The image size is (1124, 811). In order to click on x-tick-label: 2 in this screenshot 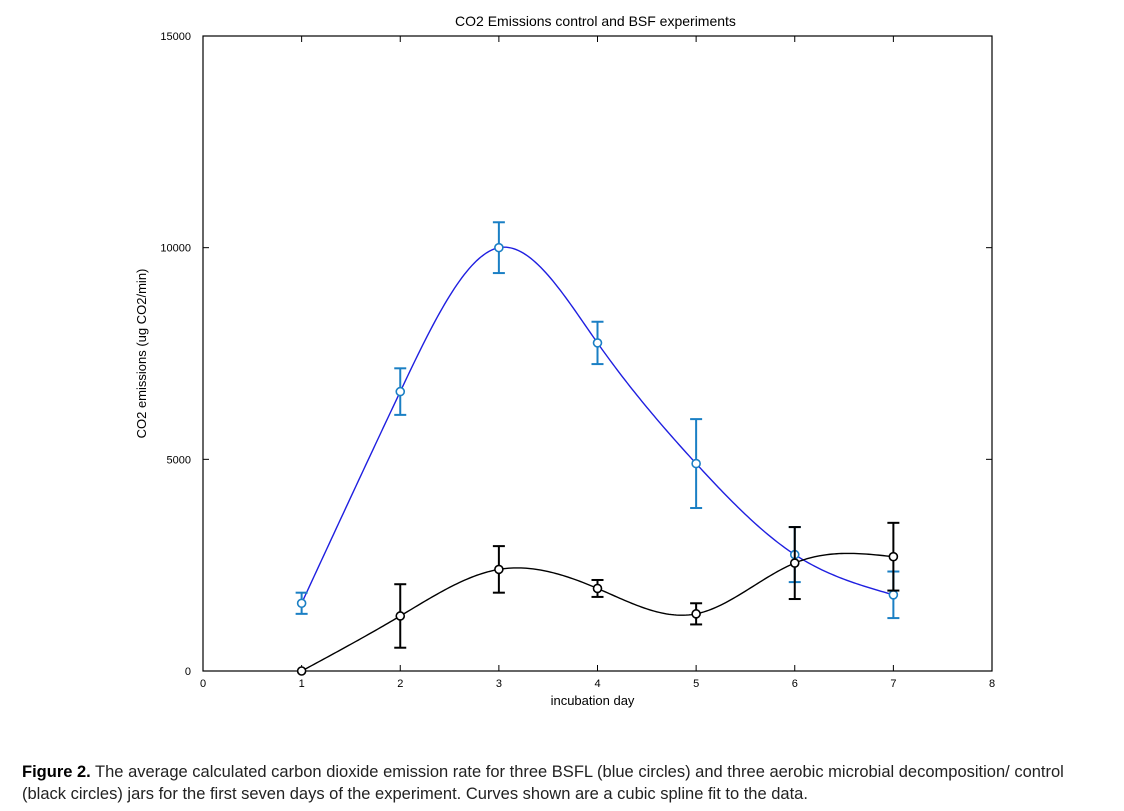, I will do `click(400, 684)`.